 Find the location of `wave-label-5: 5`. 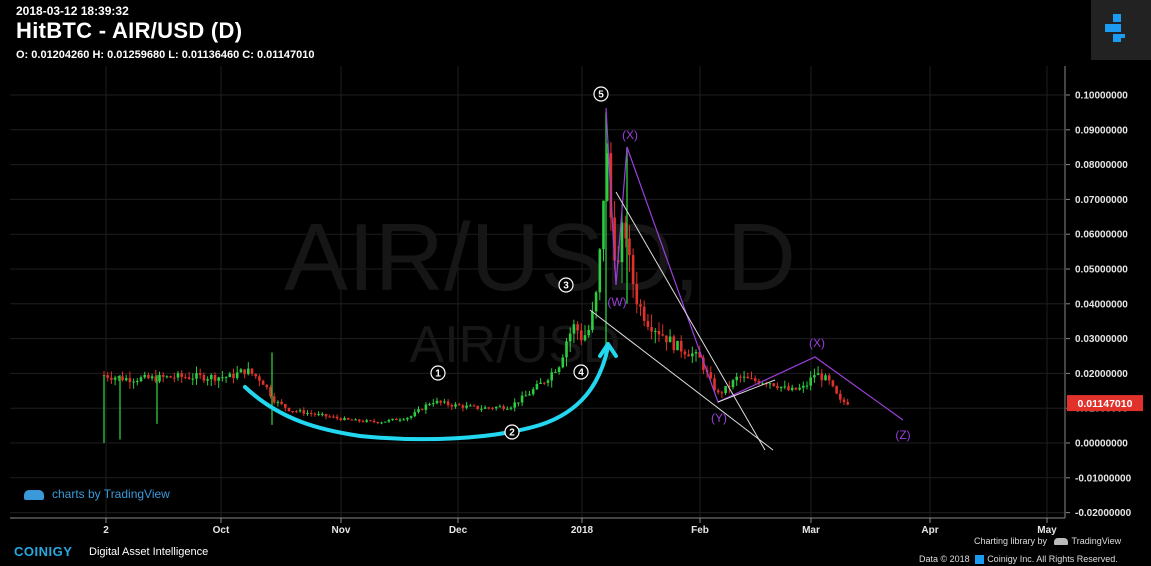

wave-label-5: 5 is located at coordinates (601, 95).